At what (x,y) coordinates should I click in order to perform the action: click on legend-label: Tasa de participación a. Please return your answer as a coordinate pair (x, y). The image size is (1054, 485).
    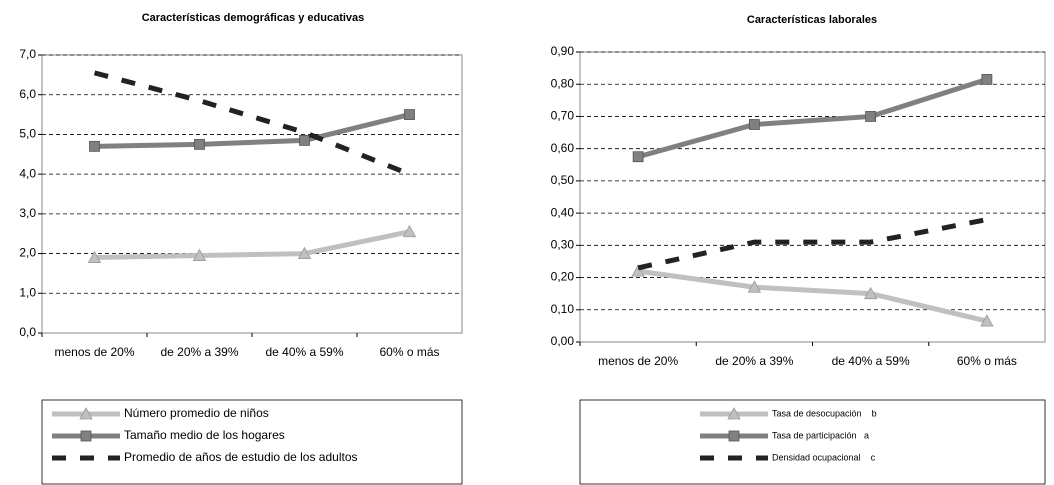
    Looking at the image, I should click on (820, 435).